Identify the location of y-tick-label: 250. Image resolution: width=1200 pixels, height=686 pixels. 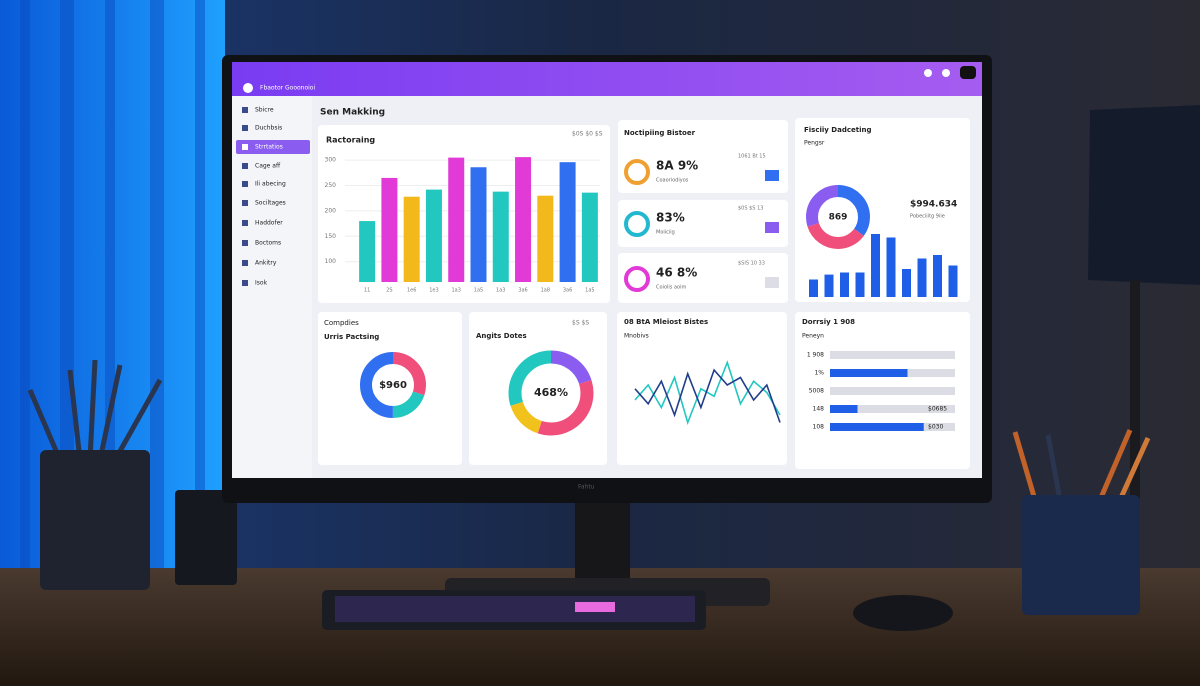
(331, 185).